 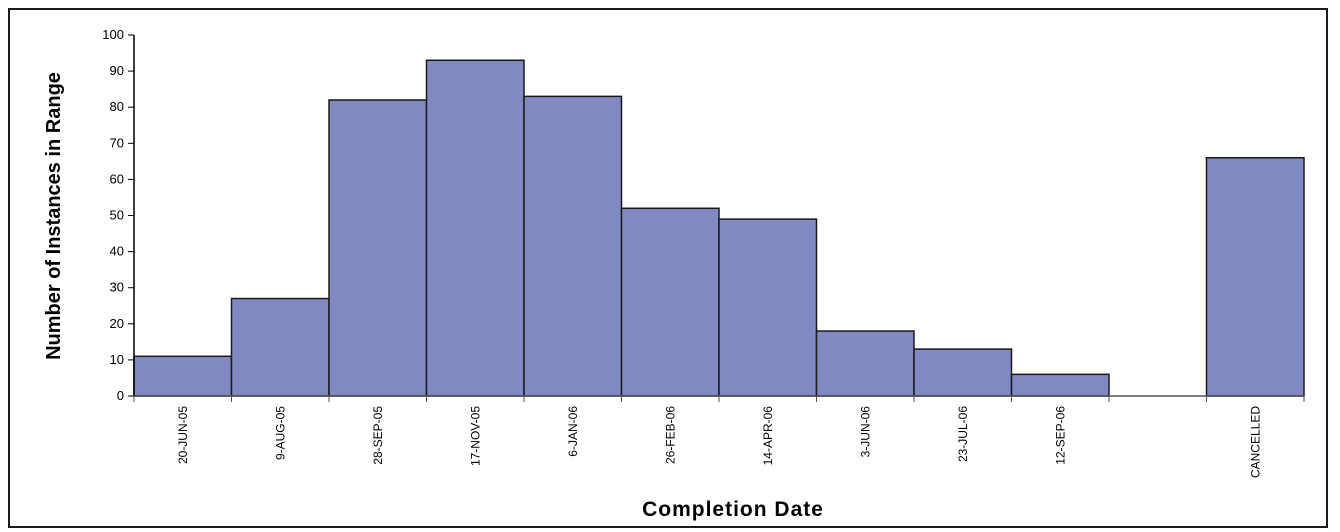 I want to click on x-tick-label: 26-FEB-06, so click(x=670, y=435).